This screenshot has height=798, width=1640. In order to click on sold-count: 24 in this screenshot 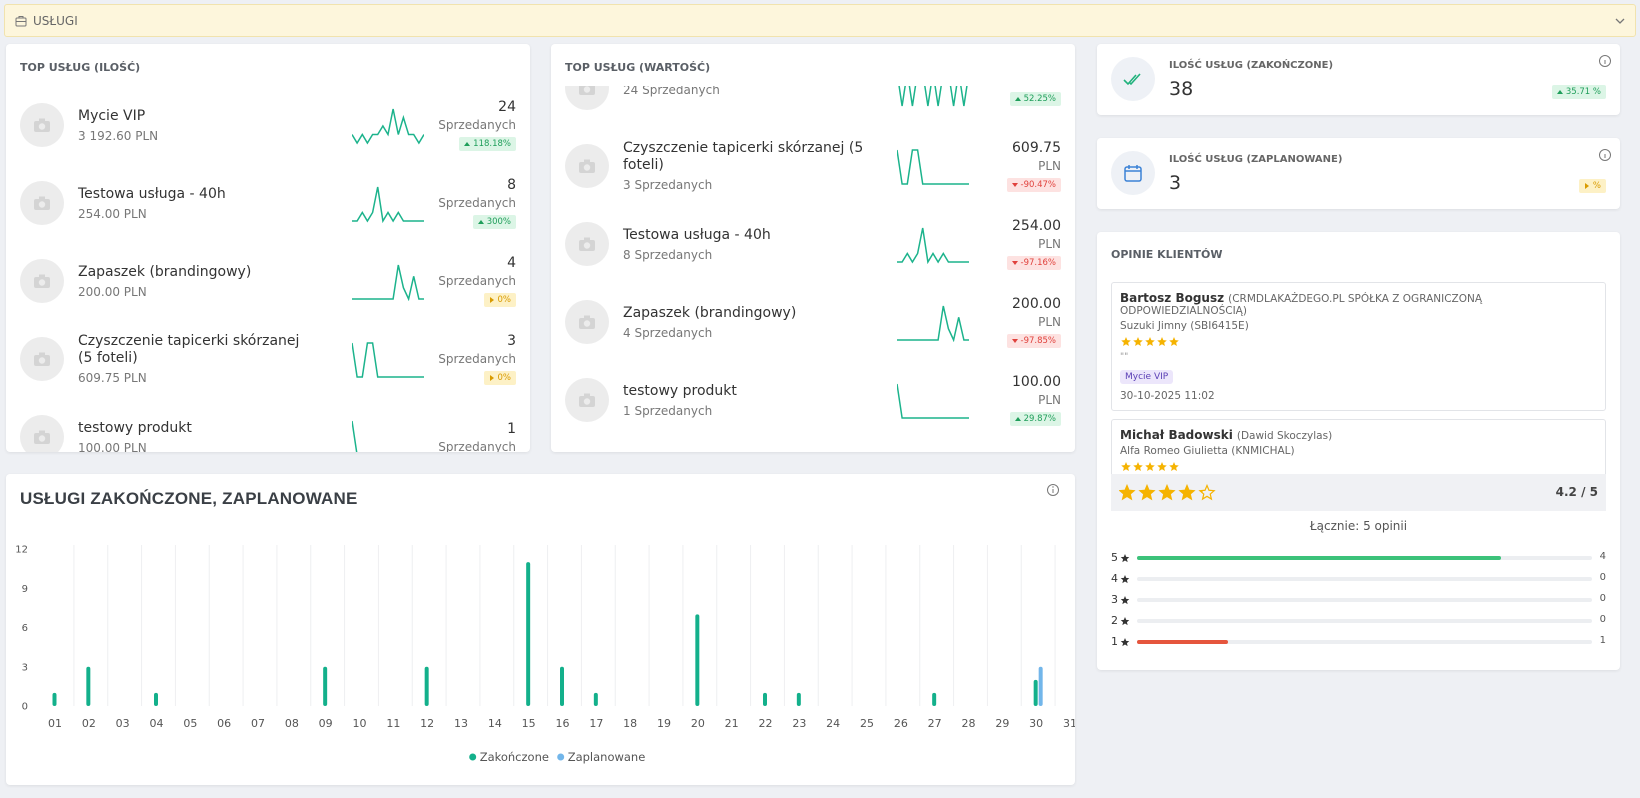, I will do `click(507, 107)`.